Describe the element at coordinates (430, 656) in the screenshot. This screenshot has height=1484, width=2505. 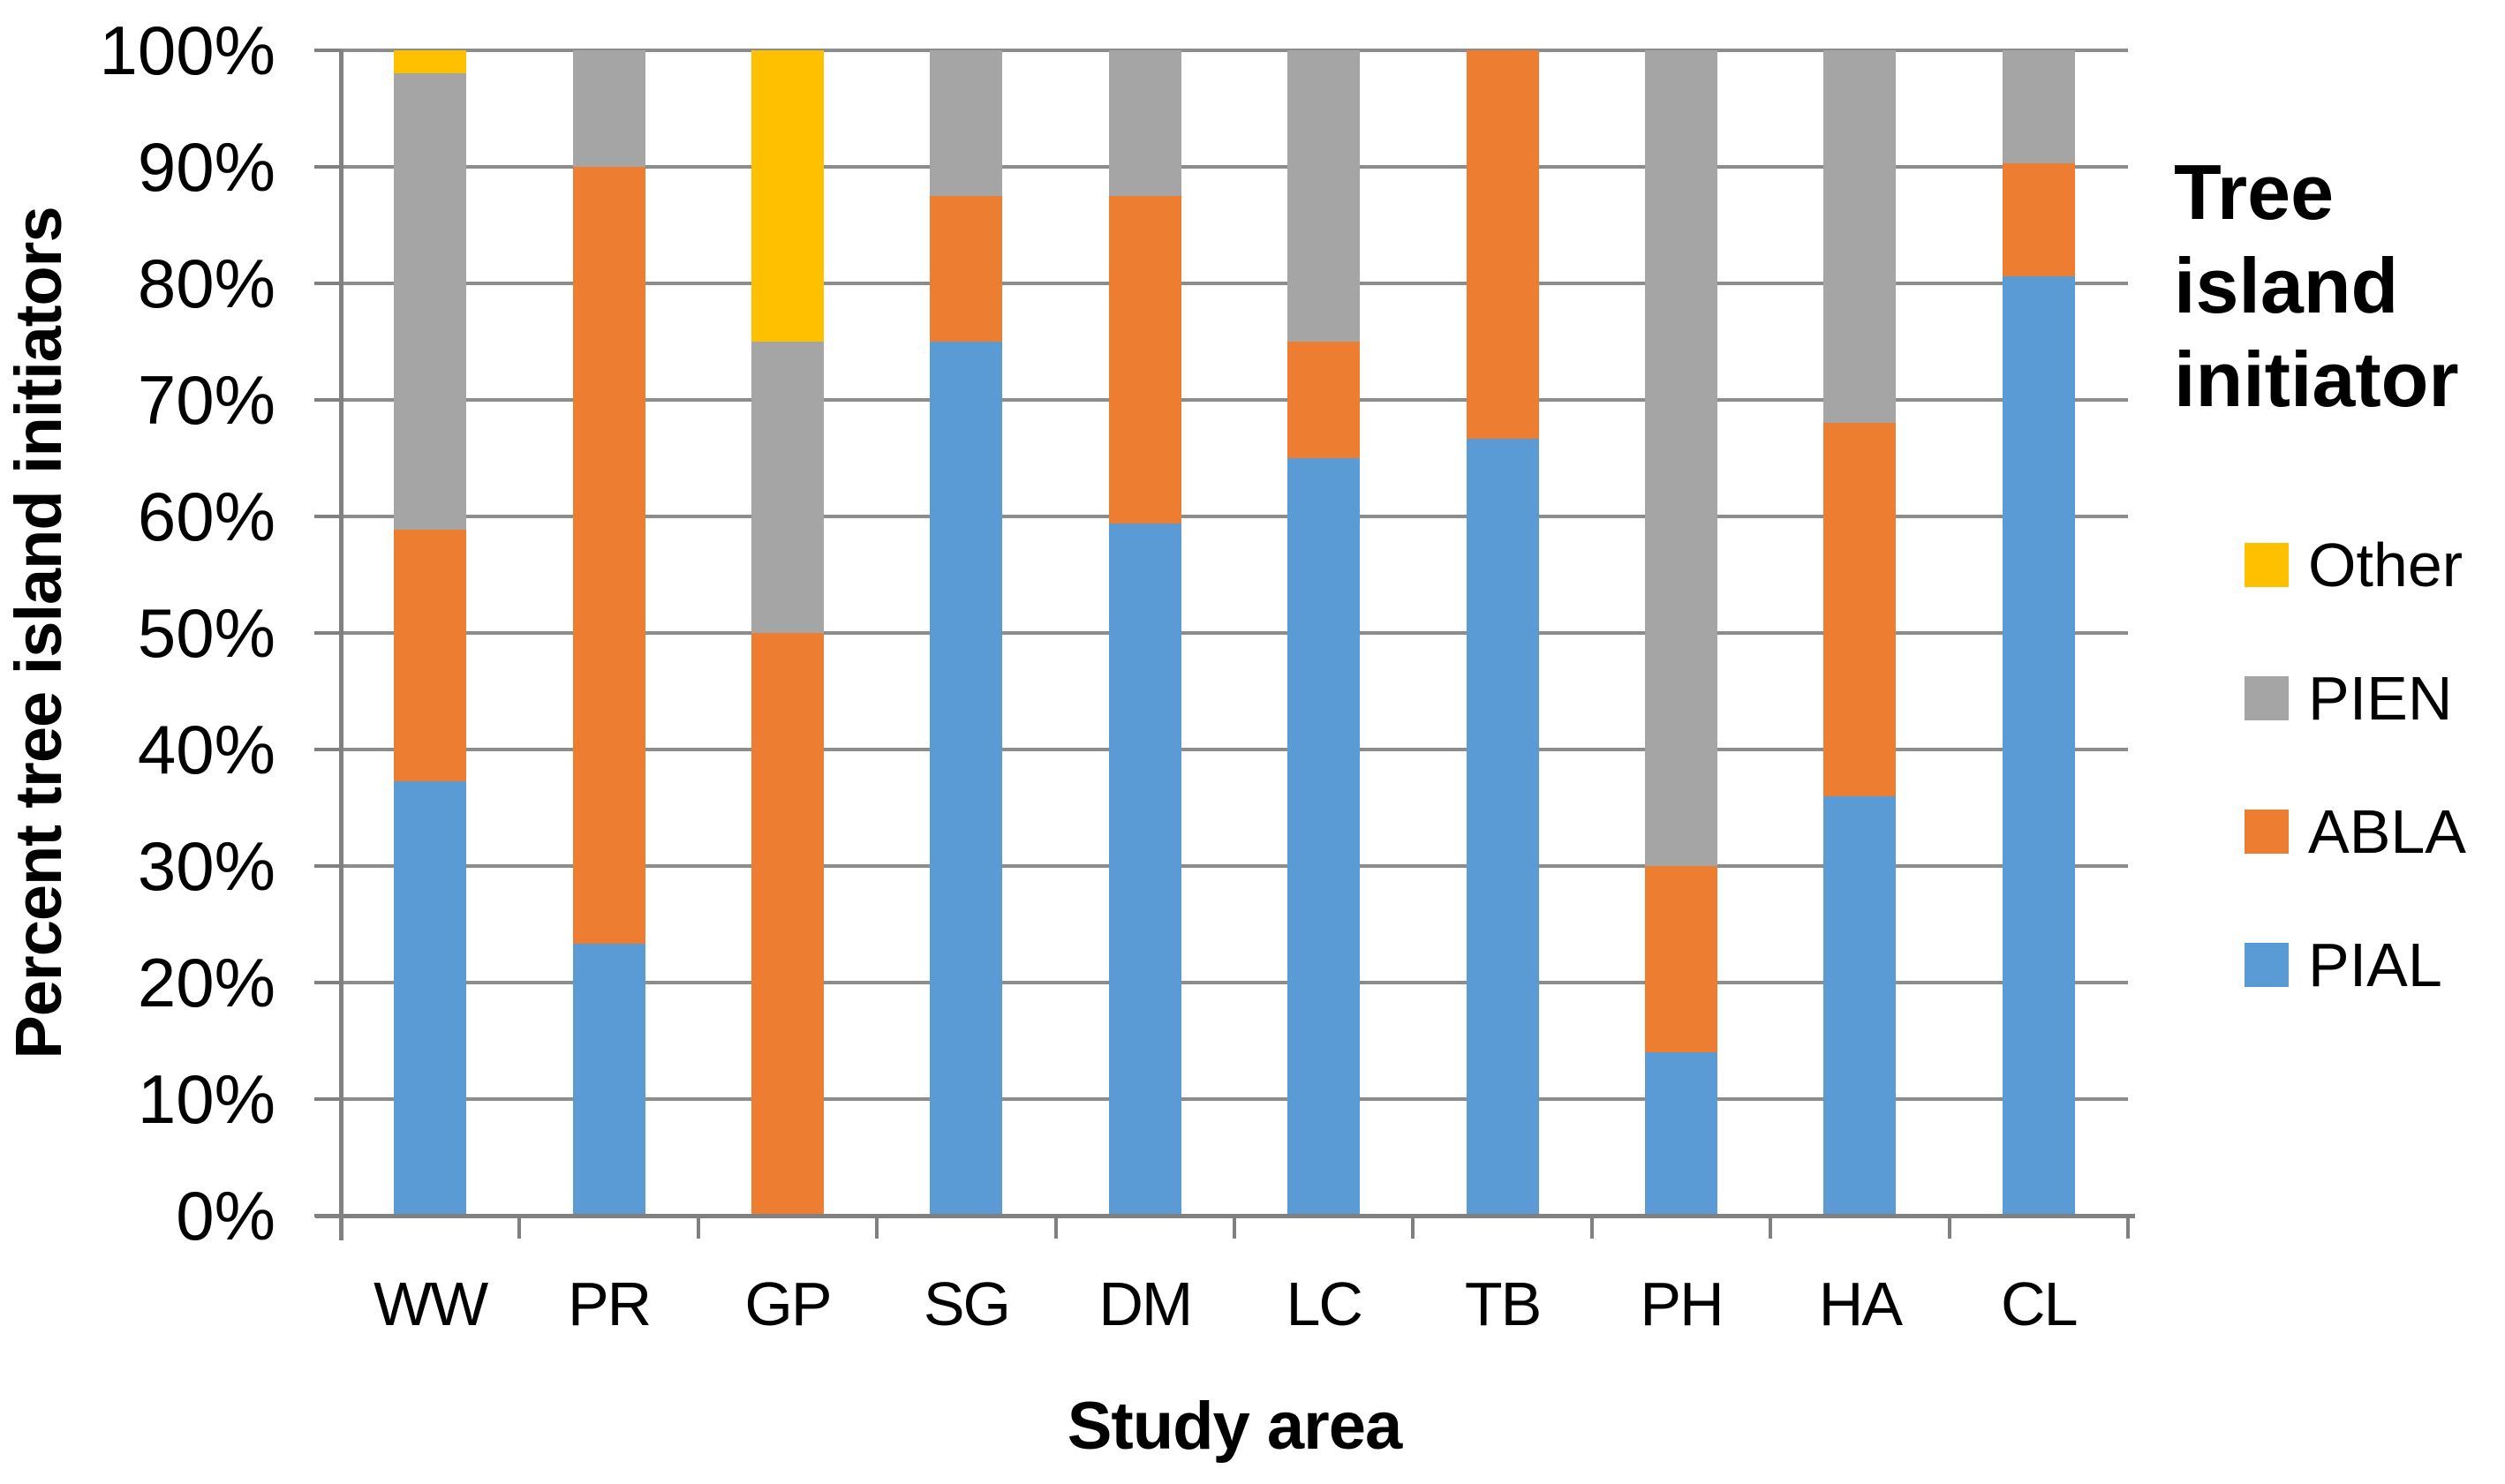
I see `bar-segment-ABLA-WW` at that location.